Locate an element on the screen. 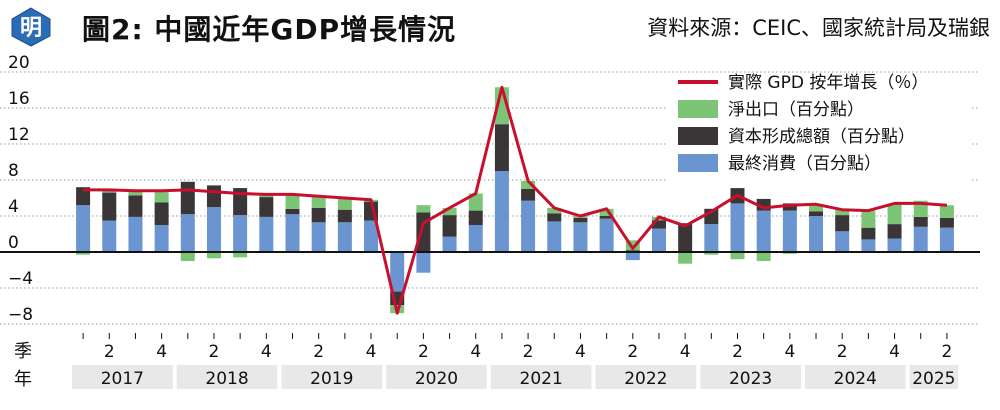 The width and height of the screenshot is (1000, 410). year-label: 2017 is located at coordinates (122, 379).